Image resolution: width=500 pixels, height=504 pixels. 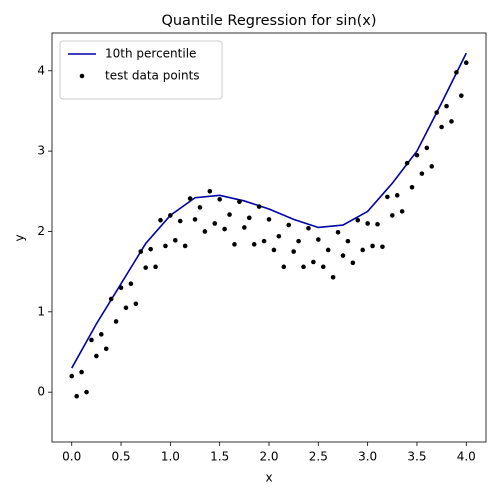 What do you see at coordinates (152, 76) in the screenshot?
I see `legend-label: test data points` at bounding box center [152, 76].